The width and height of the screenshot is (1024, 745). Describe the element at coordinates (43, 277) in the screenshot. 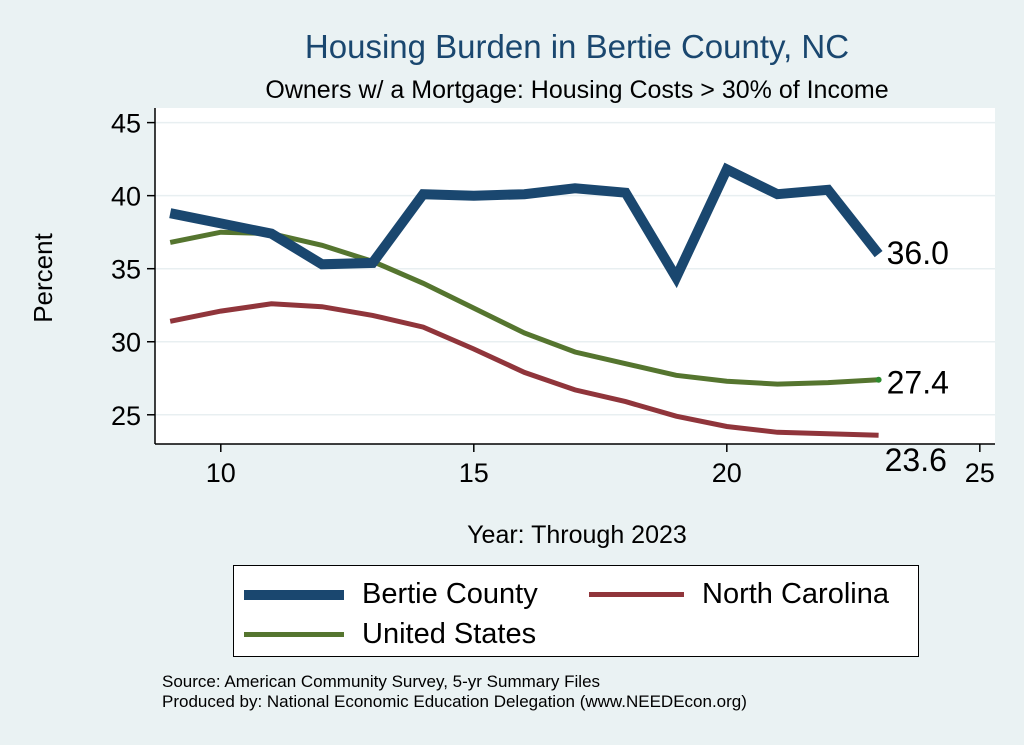

I see `y-axis-label: Percent` at that location.